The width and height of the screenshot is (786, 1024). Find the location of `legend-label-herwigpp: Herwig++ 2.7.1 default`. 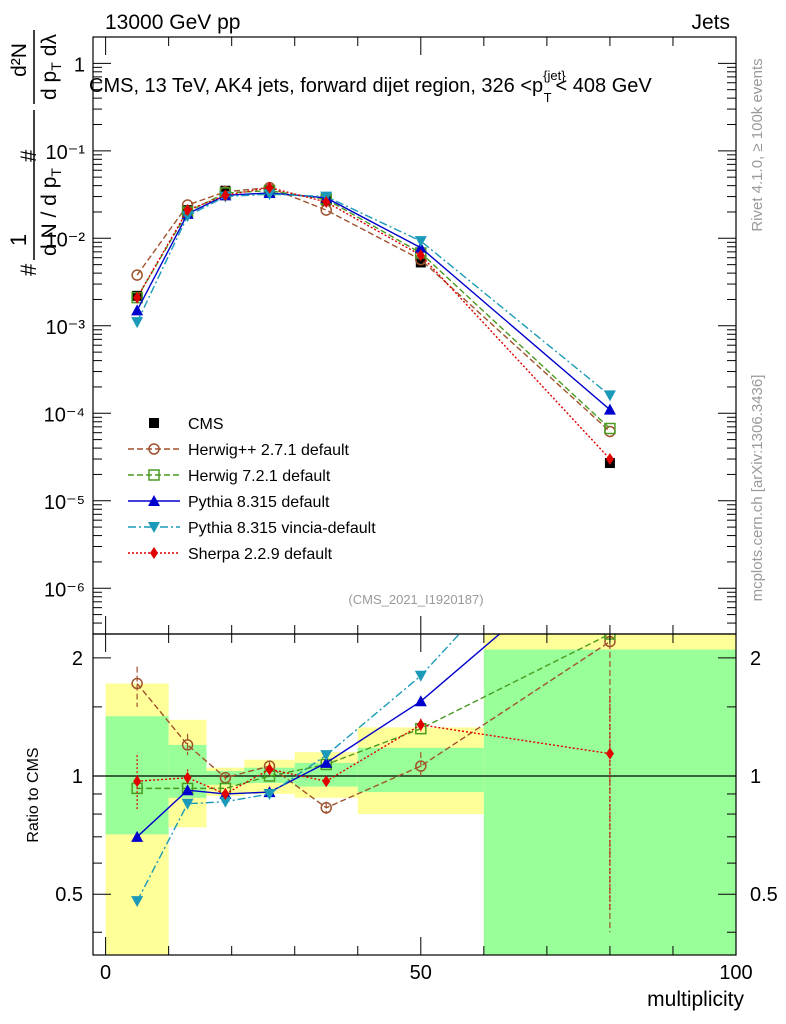

legend-label-herwigpp: Herwig++ 2.7.1 default is located at coordinates (269, 450).